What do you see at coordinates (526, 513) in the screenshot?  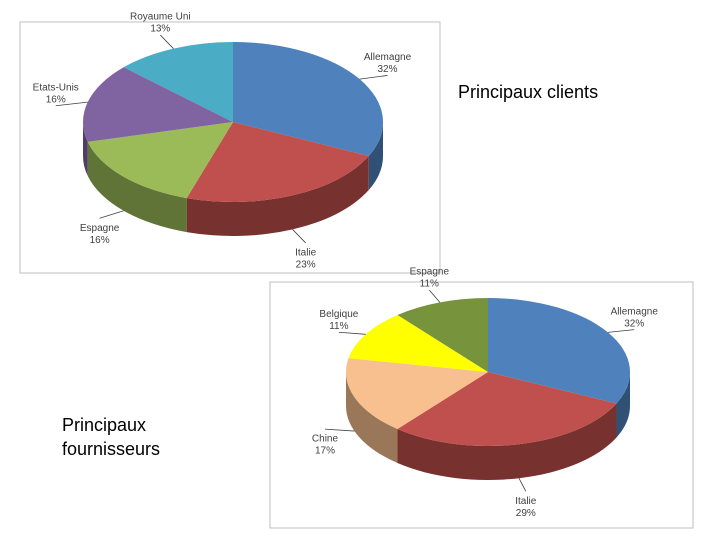 I see `value-label: 29%` at bounding box center [526, 513].